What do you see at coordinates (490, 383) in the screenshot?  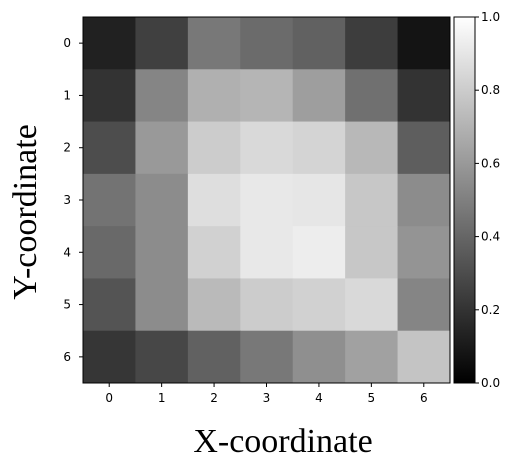 I see `colorbar-tick-label: 0.0` at bounding box center [490, 383].